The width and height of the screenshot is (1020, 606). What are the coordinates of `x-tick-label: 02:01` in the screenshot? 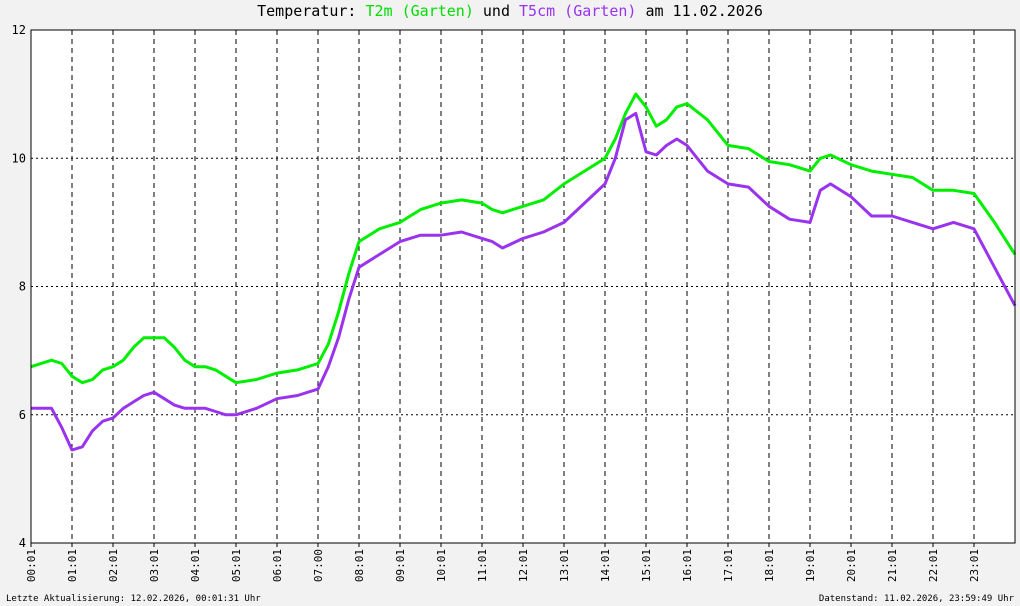 It's located at (113, 565).